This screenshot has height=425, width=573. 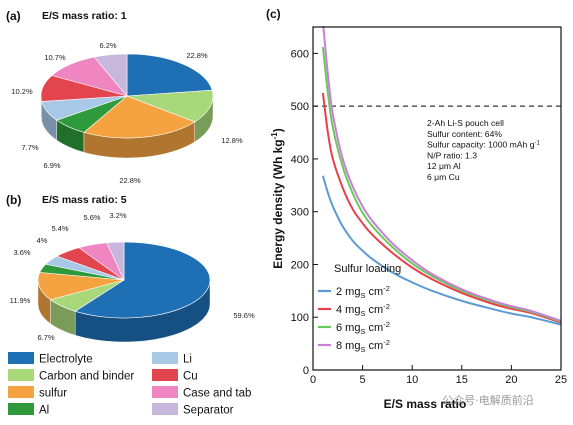 What do you see at coordinates (367, 269) in the screenshot?
I see `series-legend-title: Sulfur loading` at bounding box center [367, 269].